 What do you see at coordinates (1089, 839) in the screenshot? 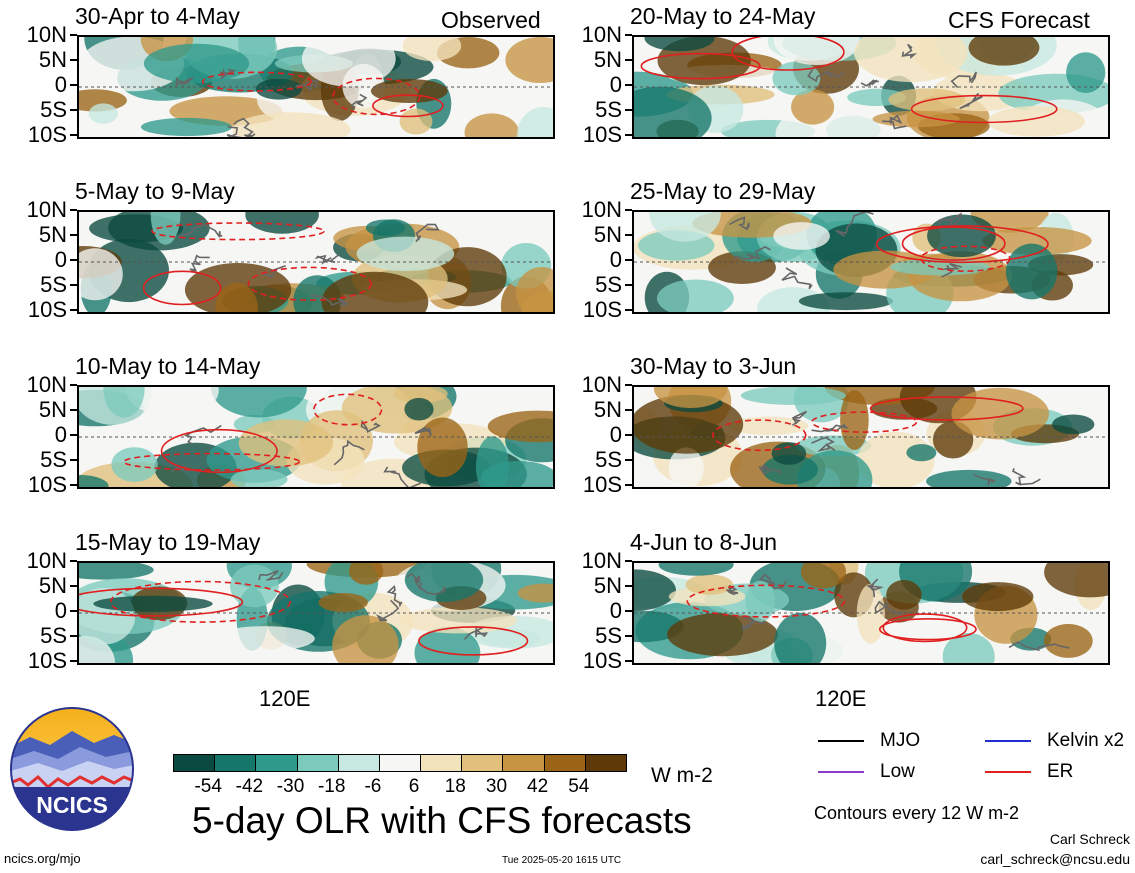
I see `footer-author: Carl Schreck` at bounding box center [1089, 839].